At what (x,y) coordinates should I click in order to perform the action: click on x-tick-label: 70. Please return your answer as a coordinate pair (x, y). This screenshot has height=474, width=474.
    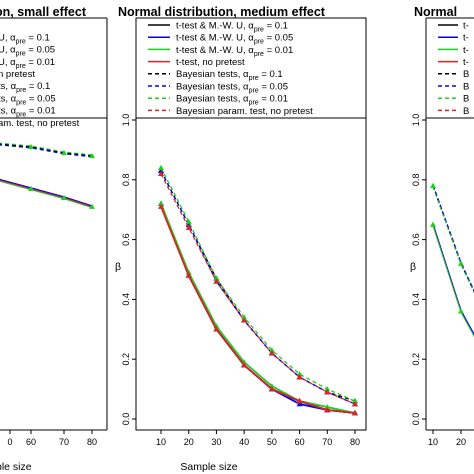
    Looking at the image, I should click on (64, 442).